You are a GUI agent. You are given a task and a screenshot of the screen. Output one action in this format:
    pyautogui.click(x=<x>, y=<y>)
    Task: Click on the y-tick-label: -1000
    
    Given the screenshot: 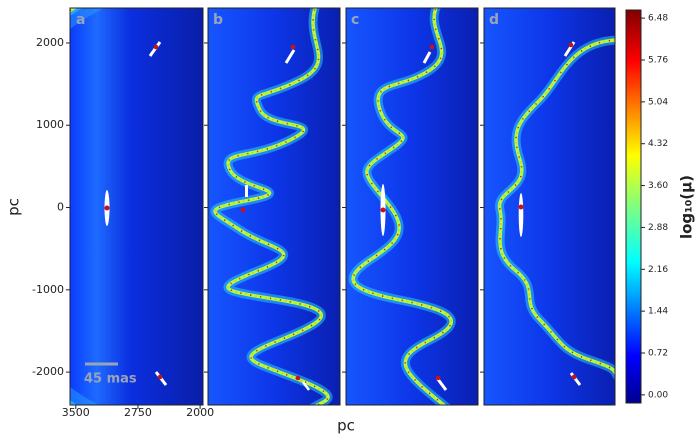 What is the action you would take?
    pyautogui.click(x=48, y=289)
    